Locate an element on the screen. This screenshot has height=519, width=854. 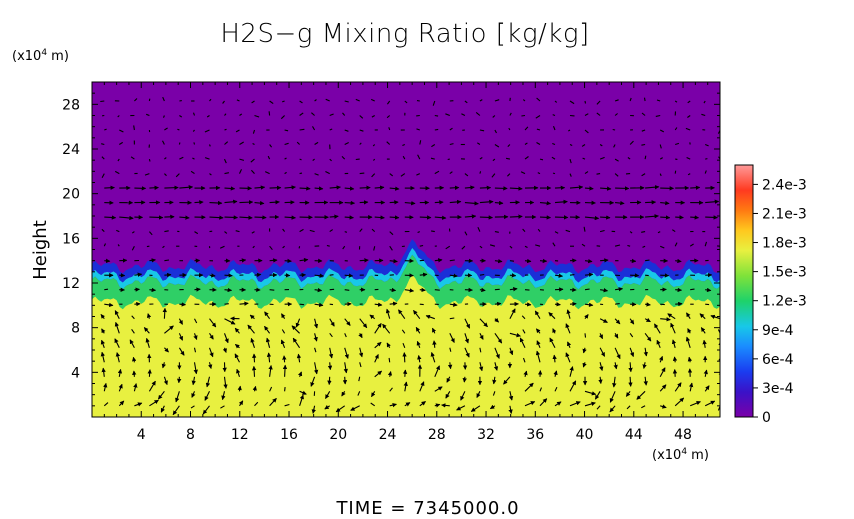
y-axis-label: Height is located at coordinates (40, 250).